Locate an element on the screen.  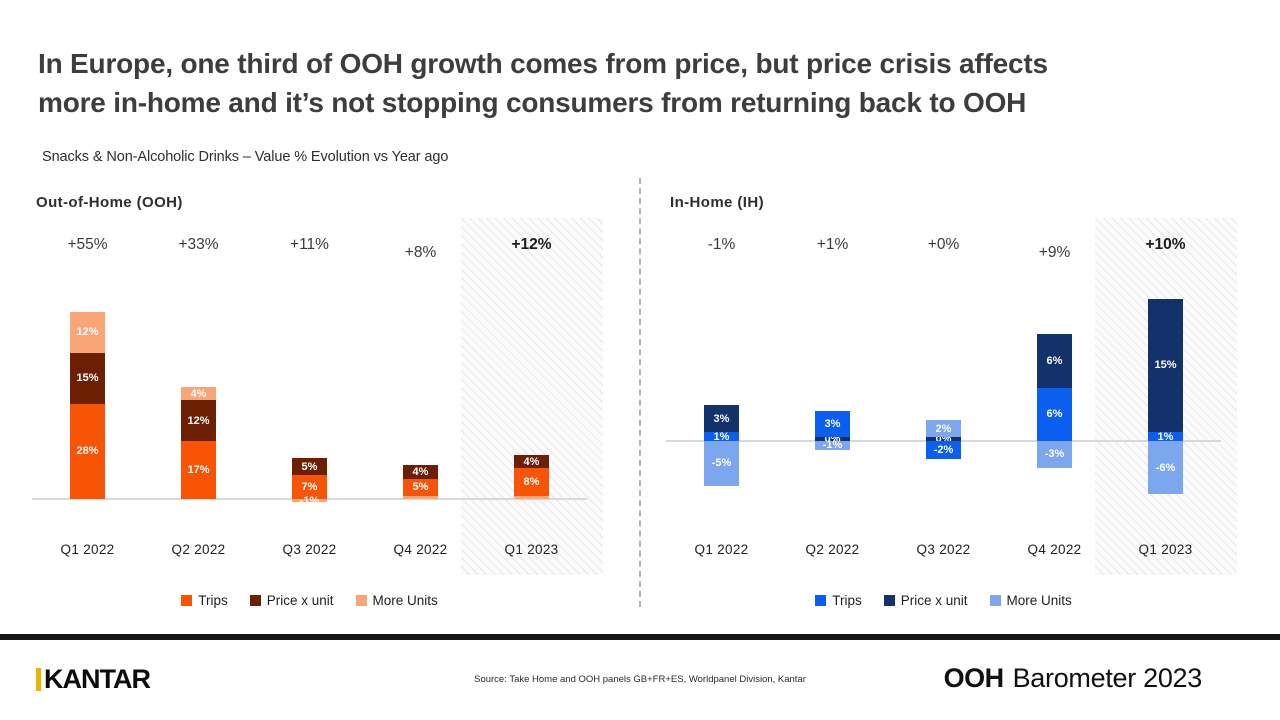
report-brand-regular: Barometer 2023 is located at coordinates (1107, 678).